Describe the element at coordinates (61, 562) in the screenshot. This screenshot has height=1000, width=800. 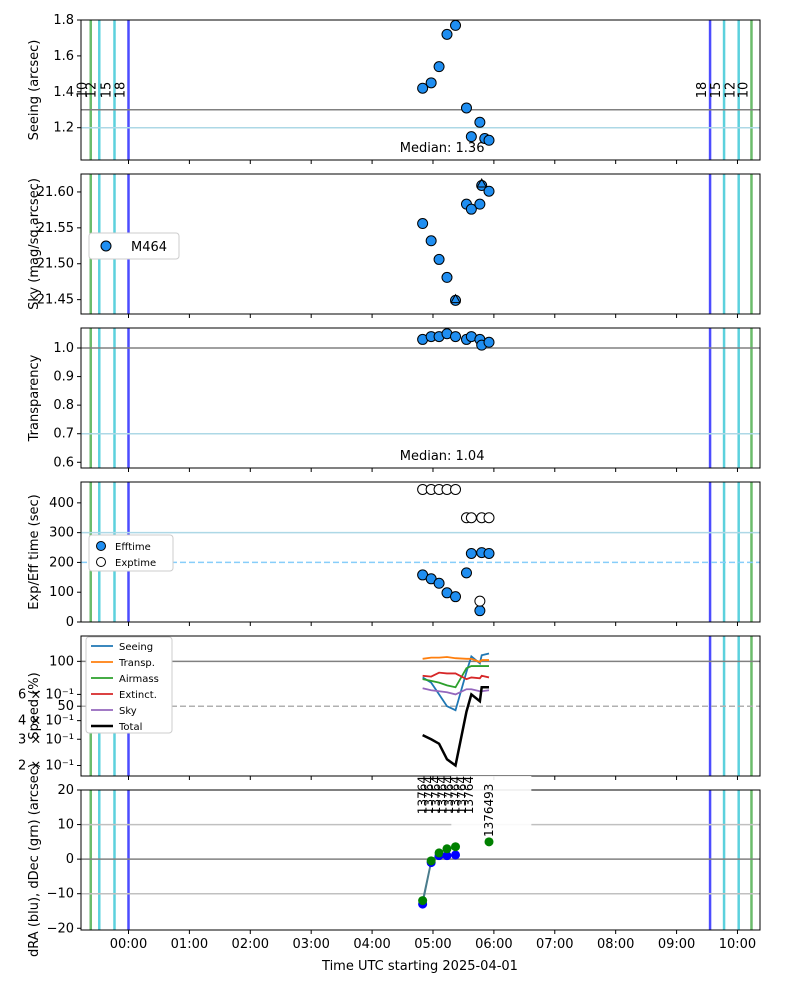
I see `y-tick-label: 200` at that location.